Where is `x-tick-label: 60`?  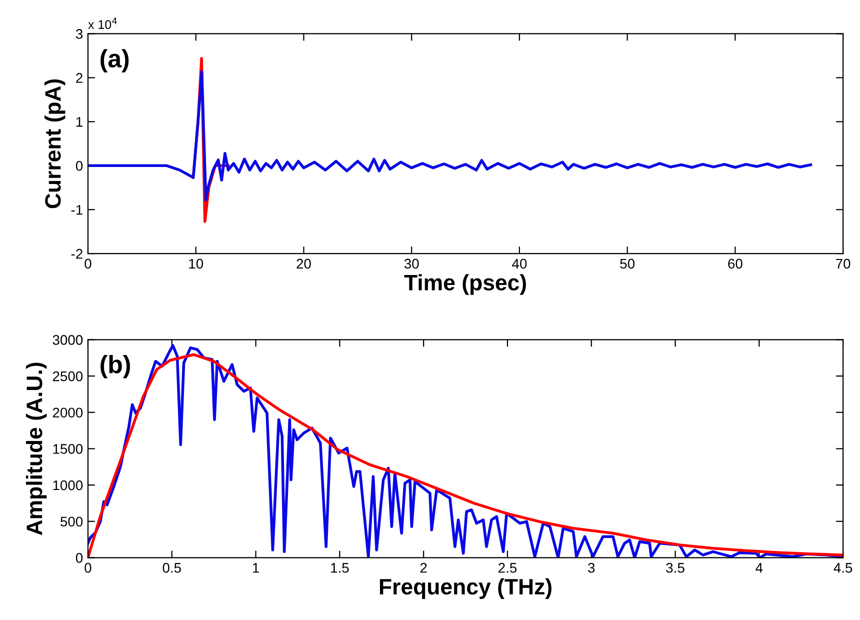 x-tick-label: 60 is located at coordinates (735, 263).